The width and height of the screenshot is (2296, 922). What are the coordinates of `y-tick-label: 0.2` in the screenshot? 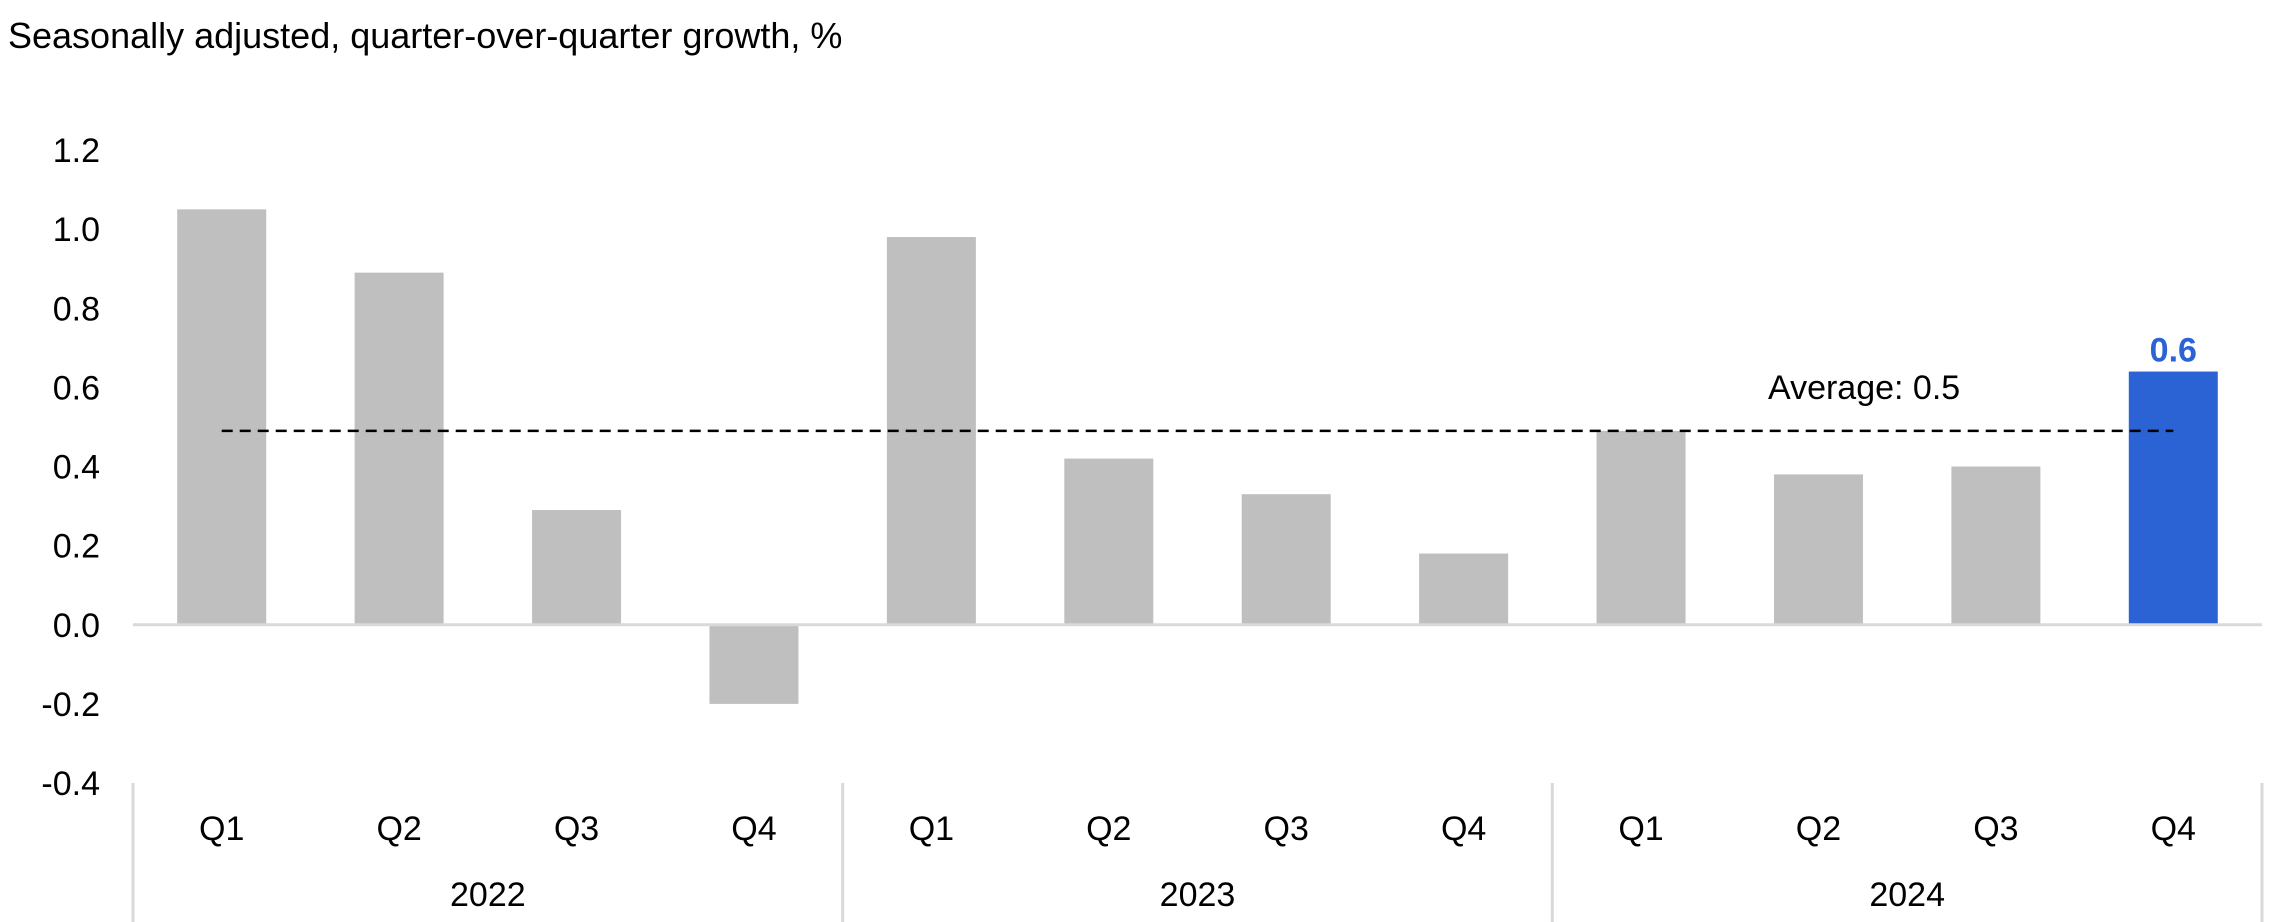 It's located at (76, 547).